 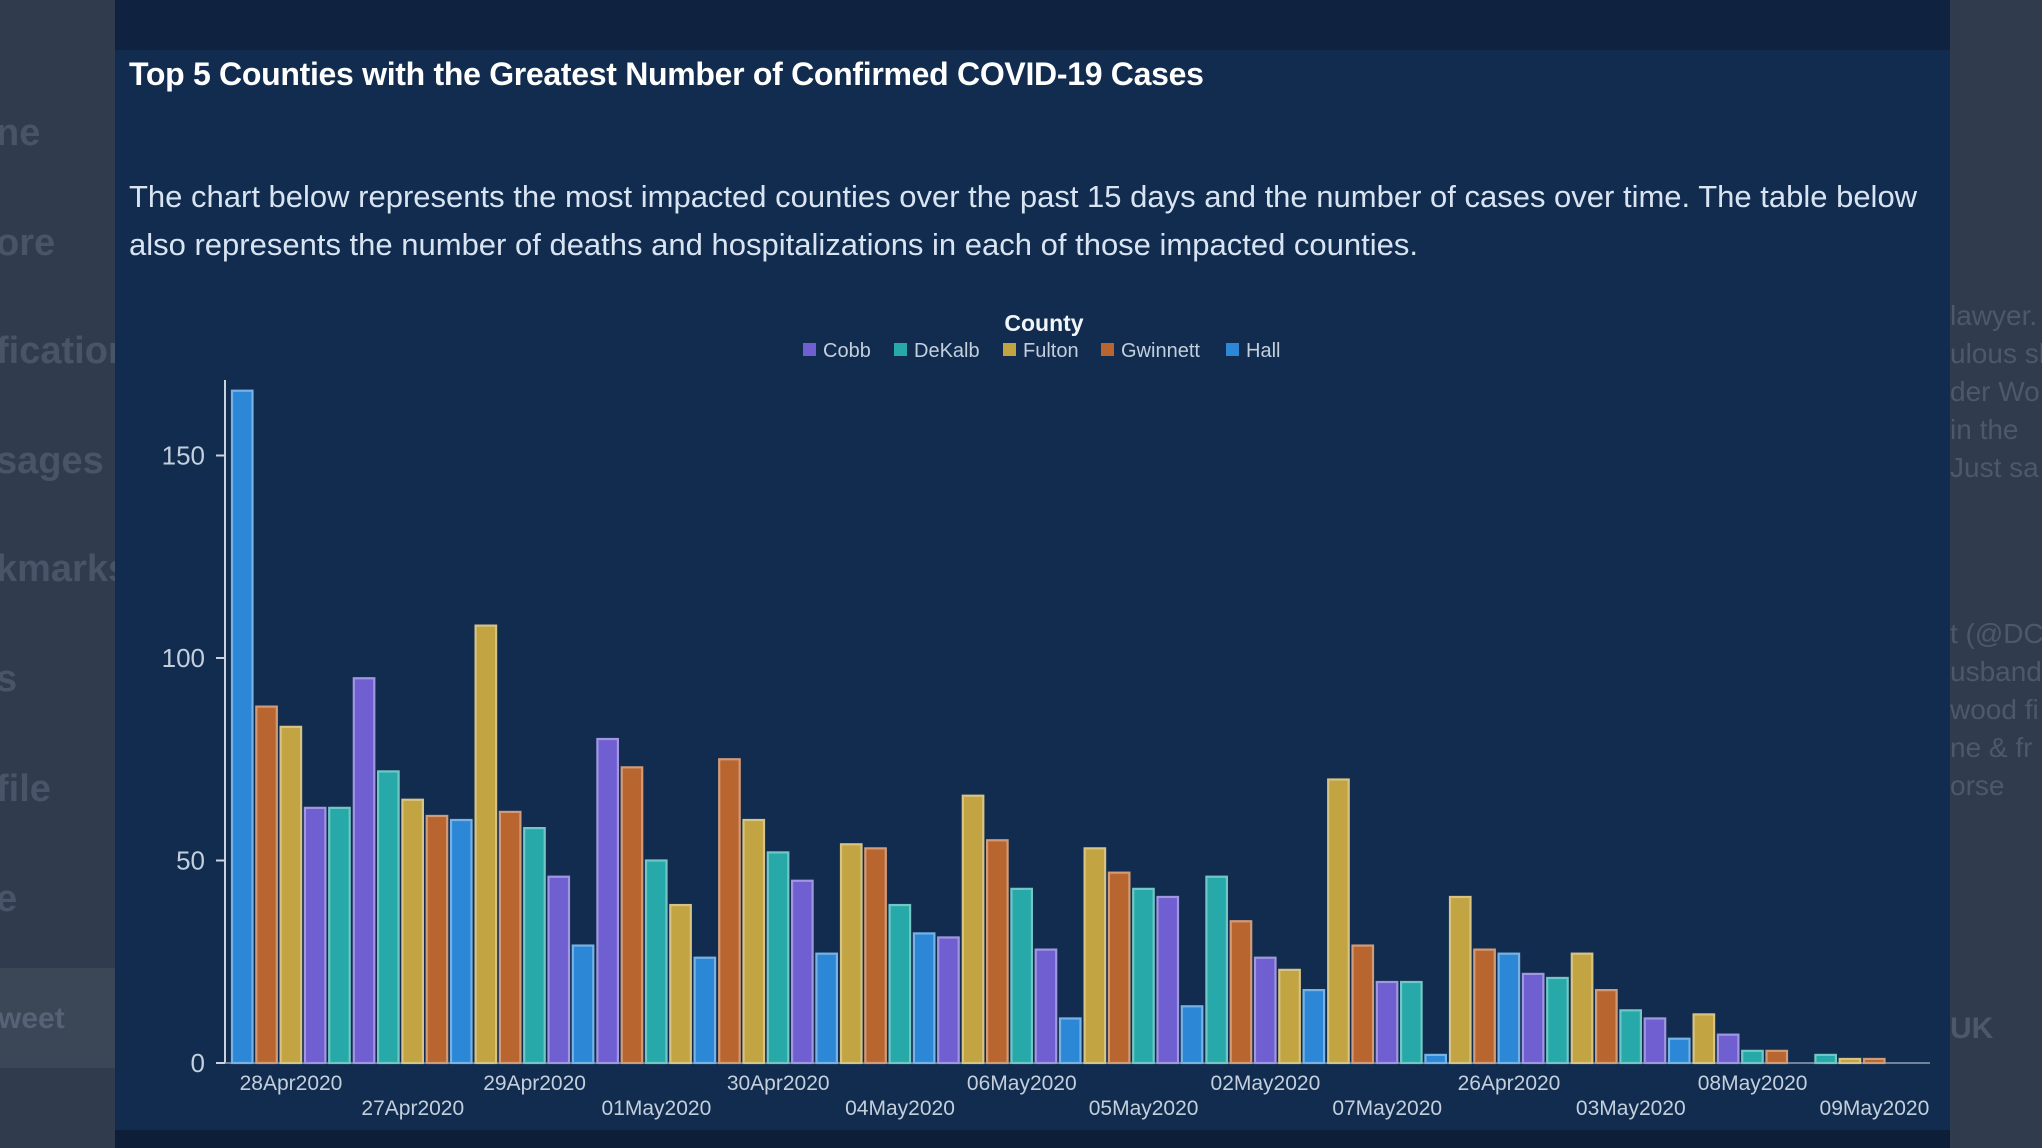 I want to click on background-tweet-button: weet, so click(x=57, y=1018).